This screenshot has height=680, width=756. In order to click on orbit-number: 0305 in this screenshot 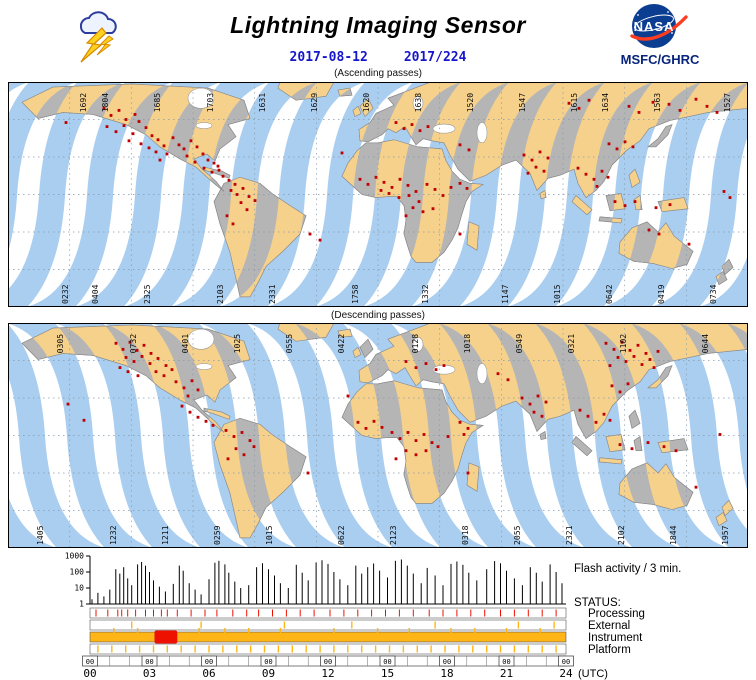, I will do `click(60, 344)`.